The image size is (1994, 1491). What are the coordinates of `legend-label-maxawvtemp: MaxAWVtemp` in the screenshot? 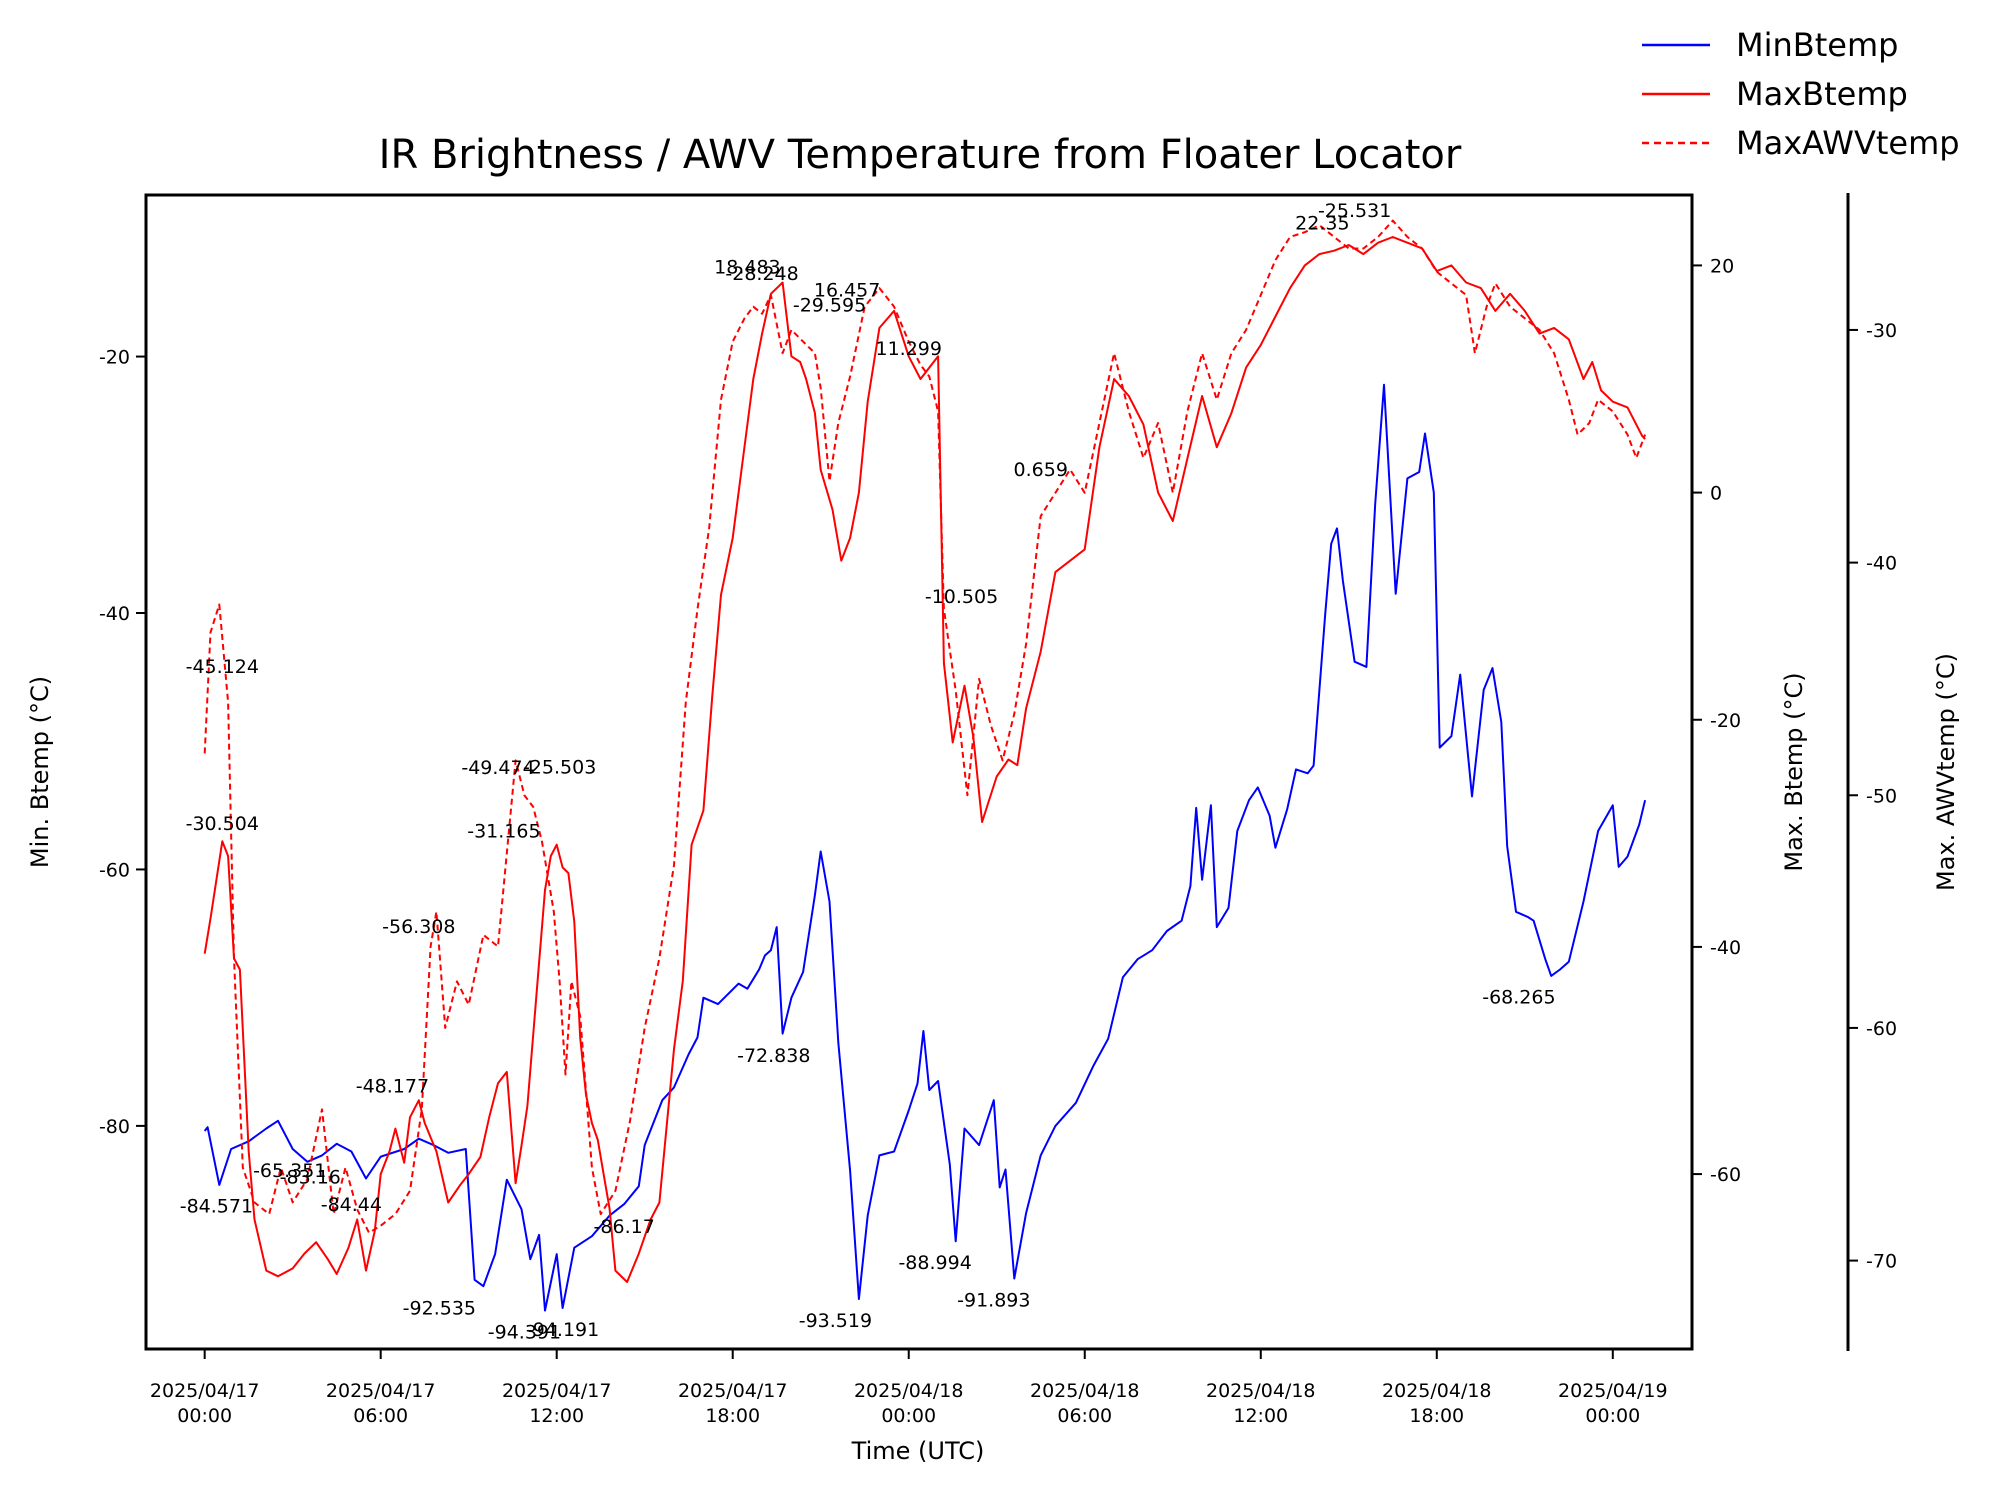 It's located at (1848, 143).